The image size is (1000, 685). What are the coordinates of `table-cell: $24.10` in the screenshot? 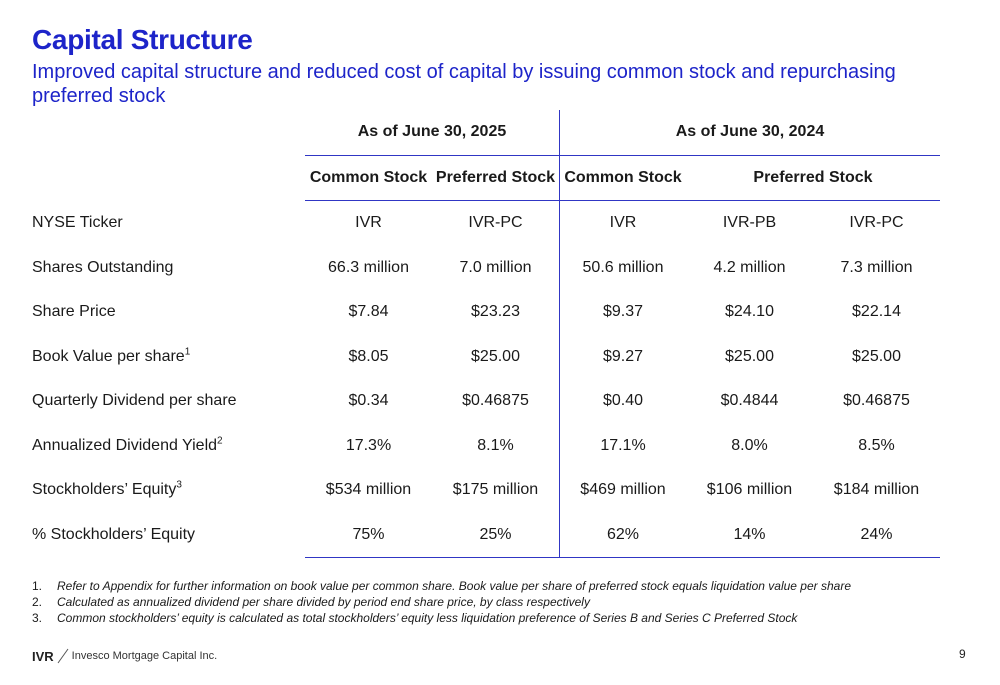 It's located at (749, 312).